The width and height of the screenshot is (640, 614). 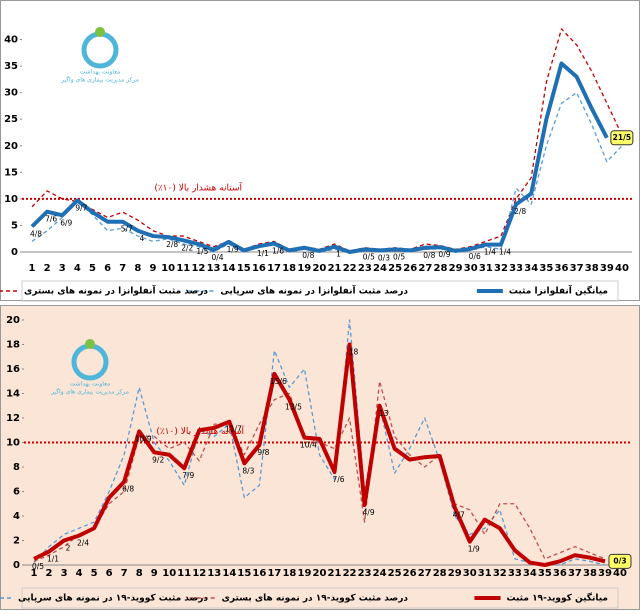 What do you see at coordinates (16, 467) in the screenshot?
I see `y-tick-label: 8` at bounding box center [16, 467].